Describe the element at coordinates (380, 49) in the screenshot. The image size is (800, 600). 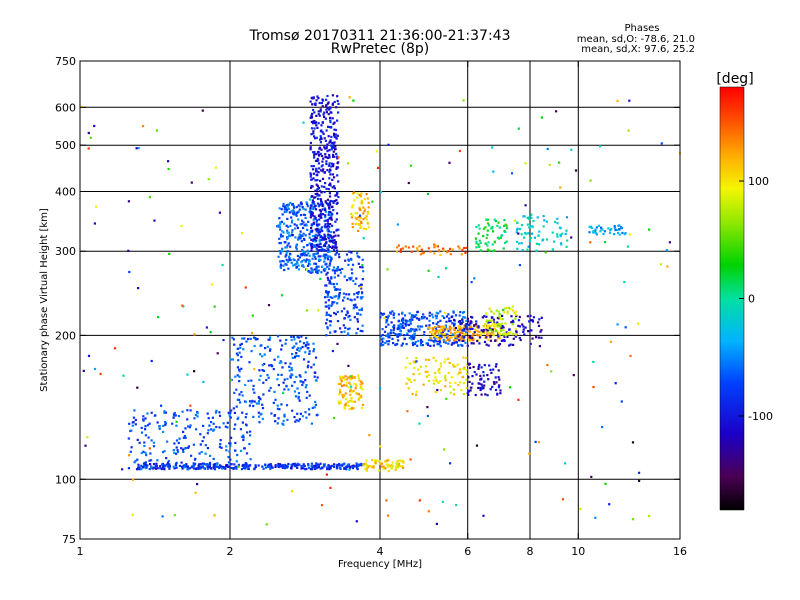
I see `chart-subtitle: RwPretec (8p)` at that location.